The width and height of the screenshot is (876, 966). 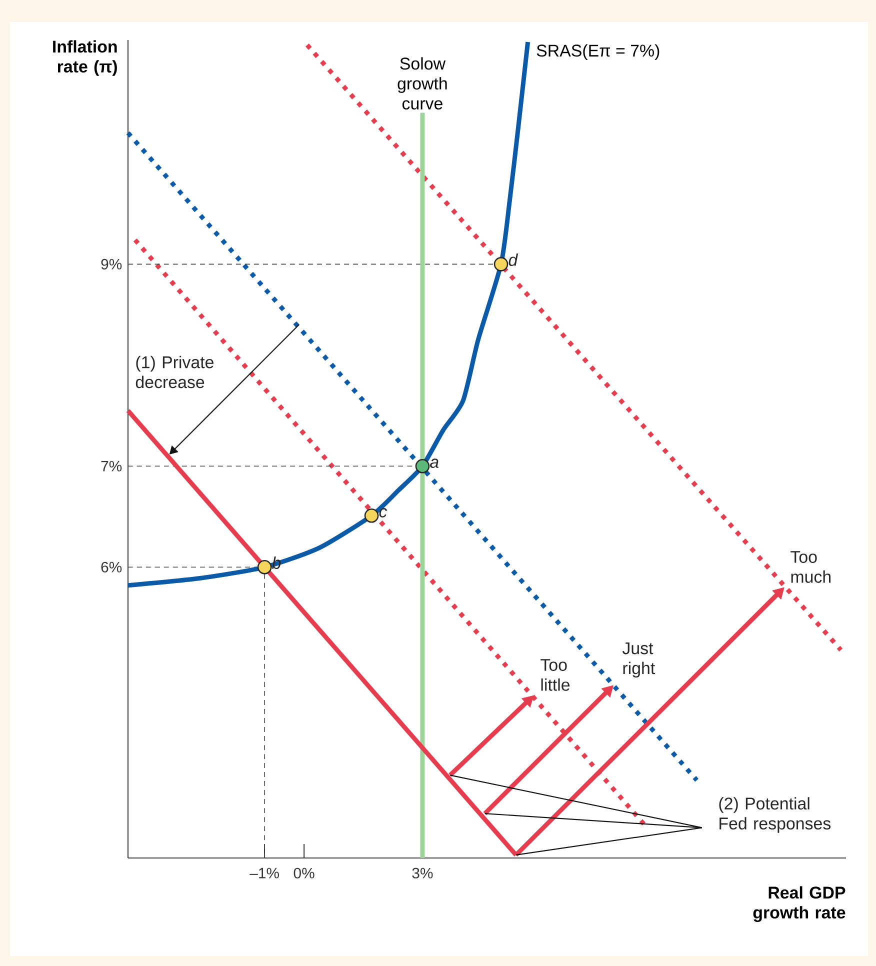 I want to click on y-tick-label: 9%, so click(x=111, y=264).